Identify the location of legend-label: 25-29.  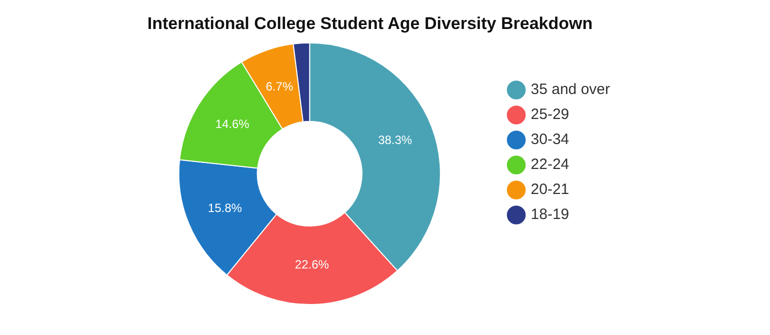
(550, 115).